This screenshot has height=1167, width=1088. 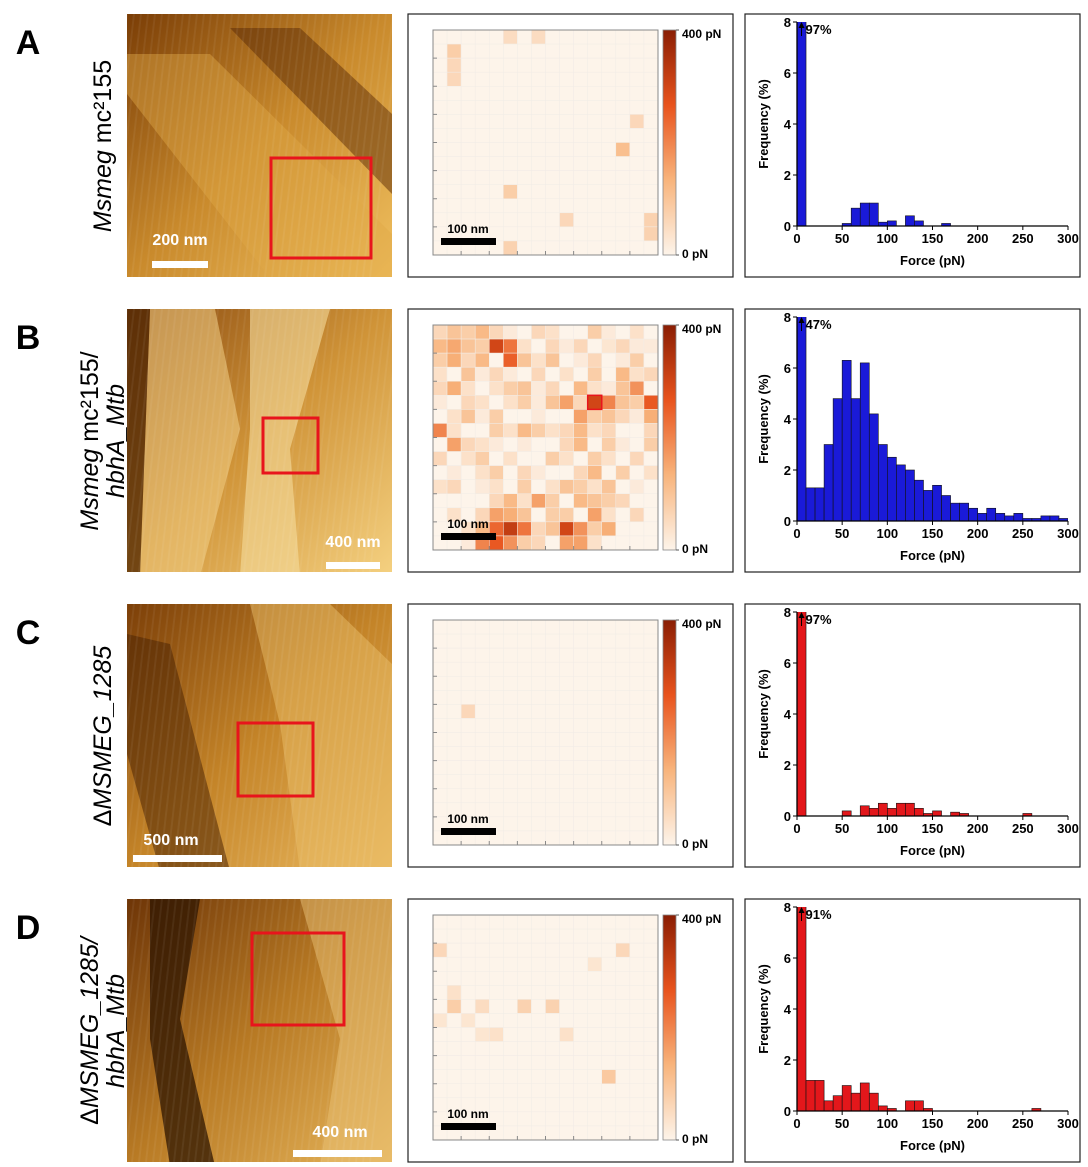 I want to click on map-scale-bar, so click(x=468, y=241).